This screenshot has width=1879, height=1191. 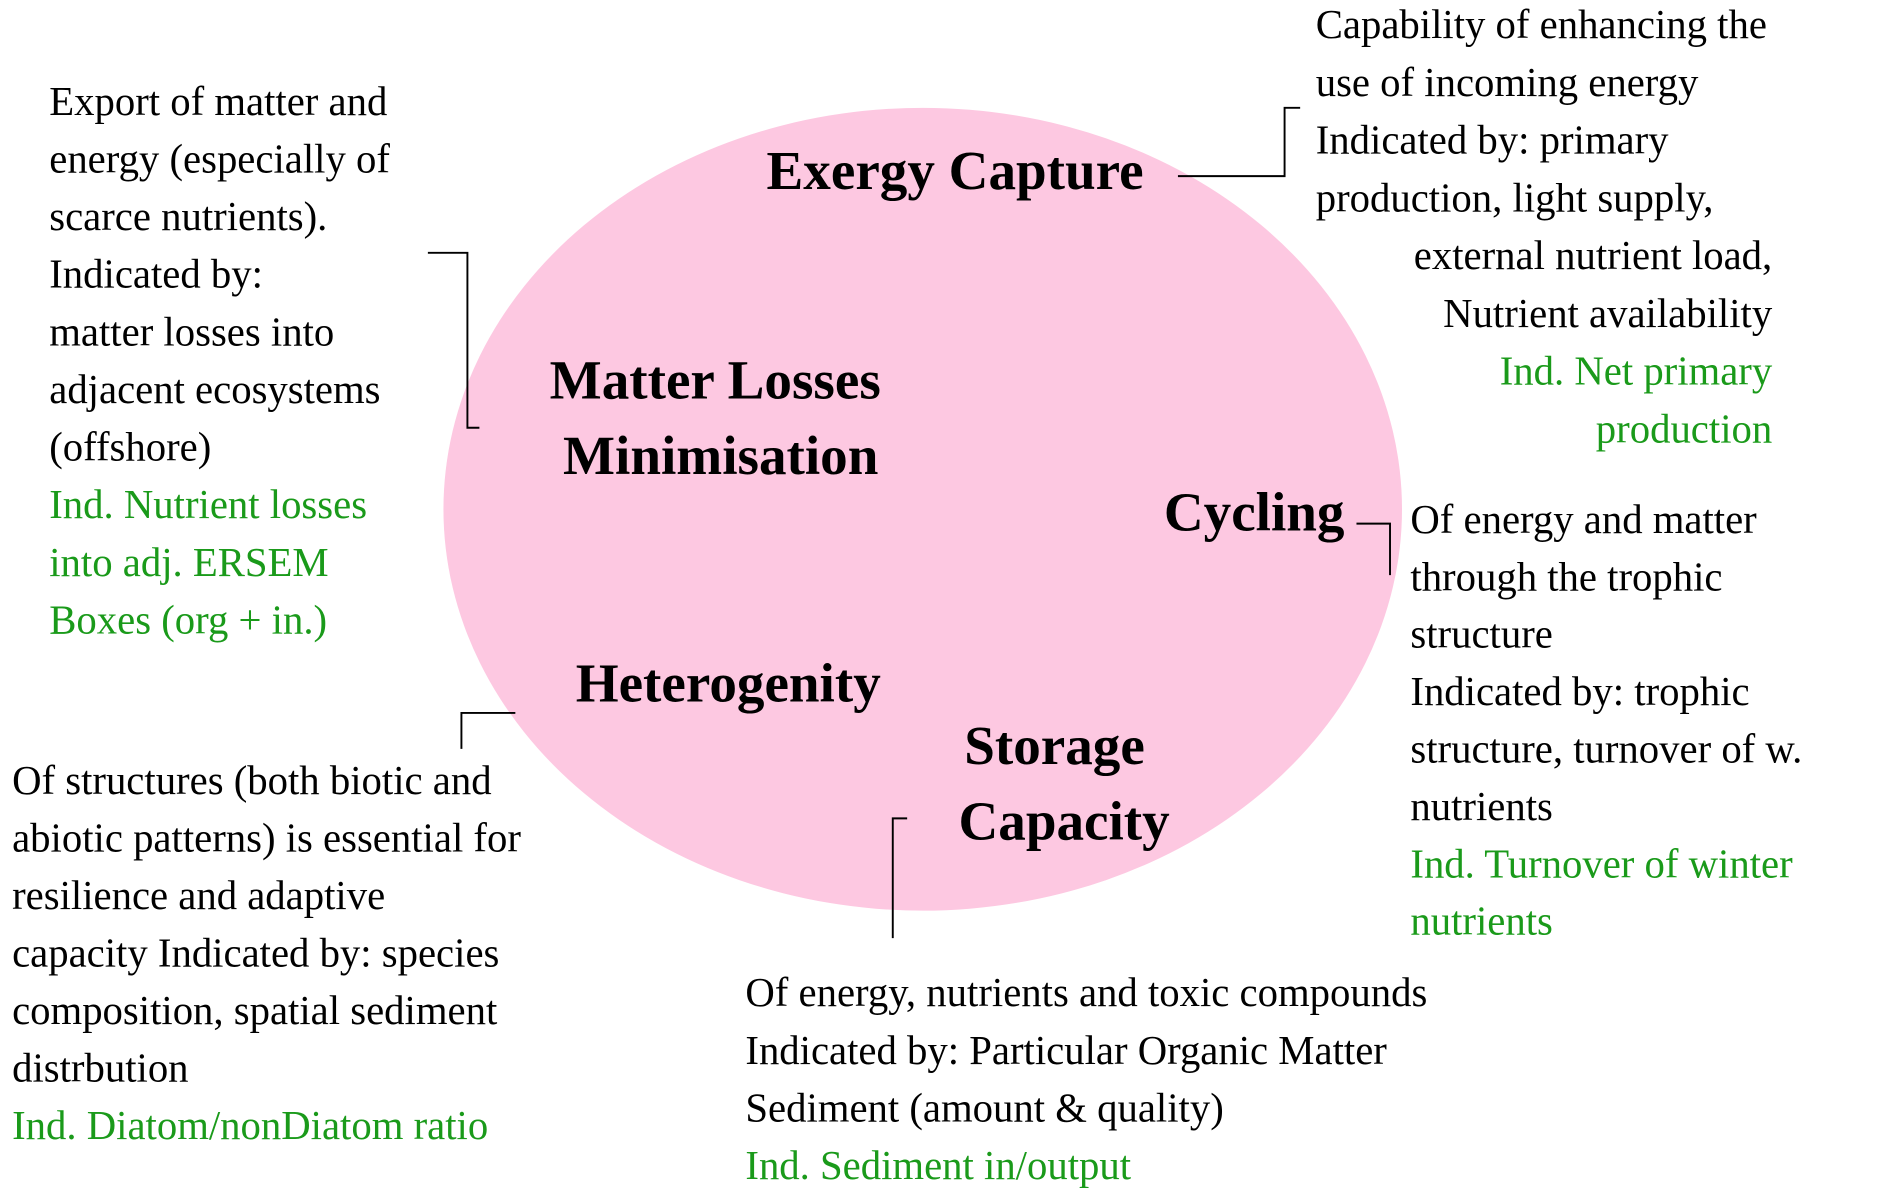 What do you see at coordinates (1064, 820) in the screenshot?
I see `node-label: Capacity` at bounding box center [1064, 820].